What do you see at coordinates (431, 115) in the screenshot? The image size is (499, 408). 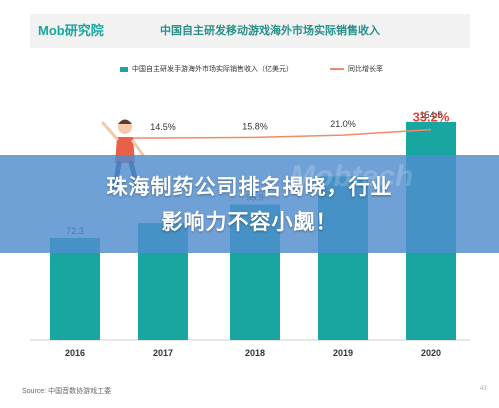 I see `bar-value-label: 154.5` at bounding box center [431, 115].